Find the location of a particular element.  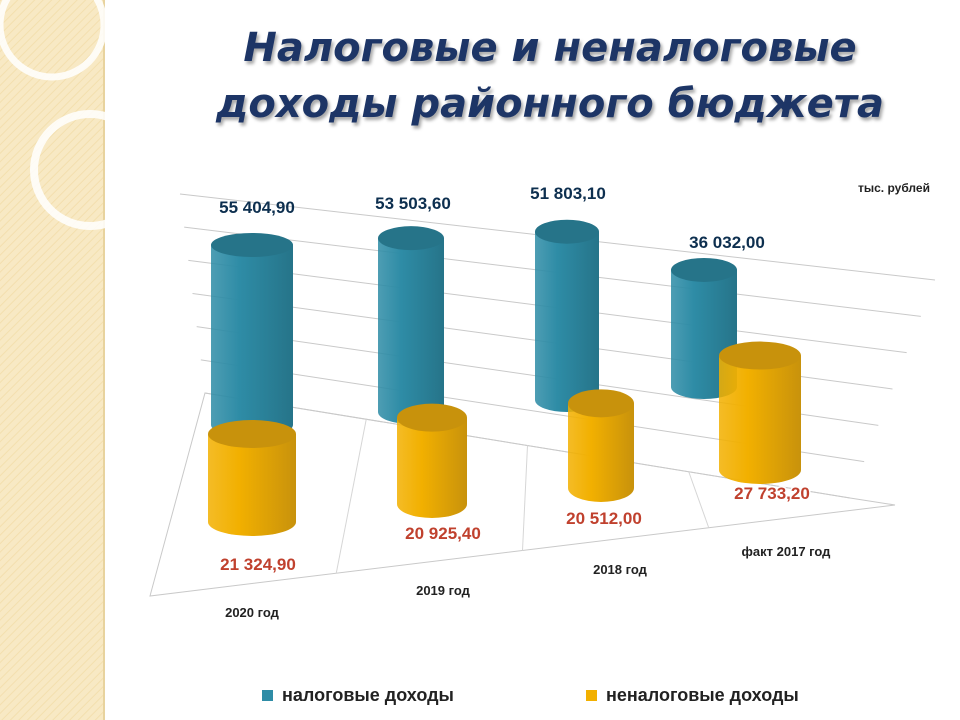

bar-tax-3-top is located at coordinates (704, 269).